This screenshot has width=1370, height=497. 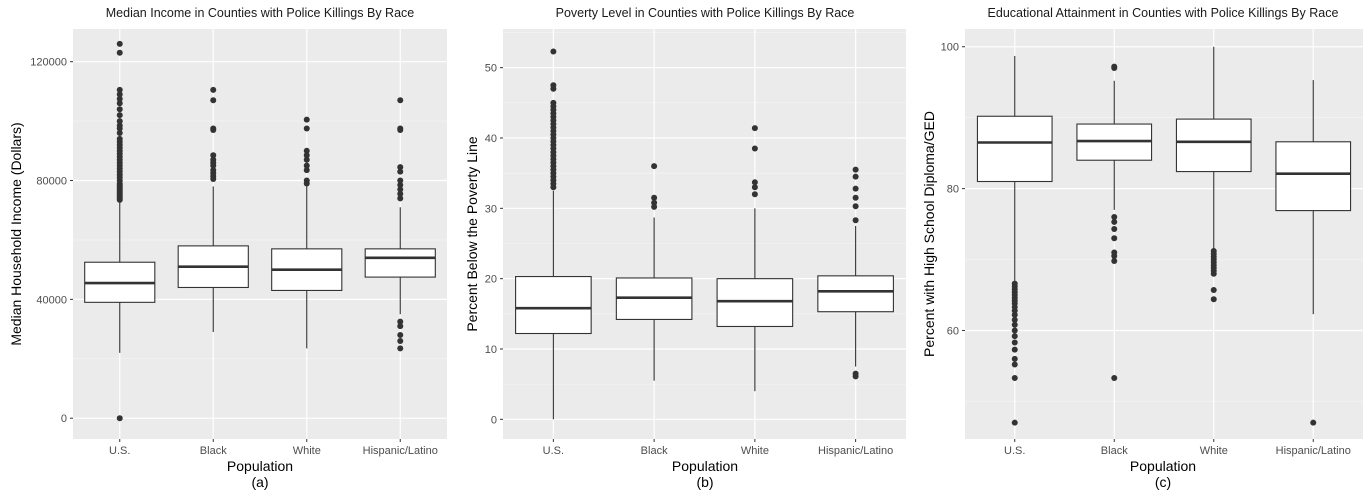 What do you see at coordinates (1177, 448) in the screenshot?
I see `panel-c-x-ticks: U.S. Black White Hispanic/Latino` at bounding box center [1177, 448].